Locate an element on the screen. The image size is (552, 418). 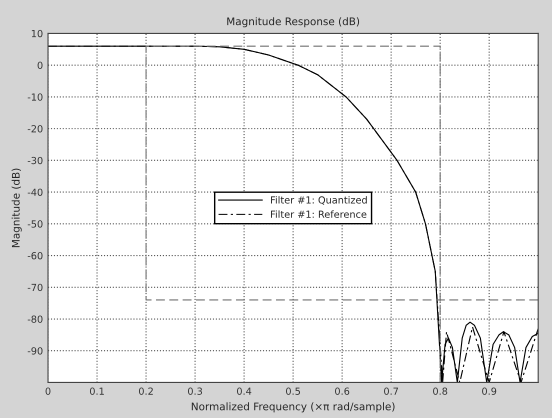
x-tick-label: 0.2 is located at coordinates (145, 391).